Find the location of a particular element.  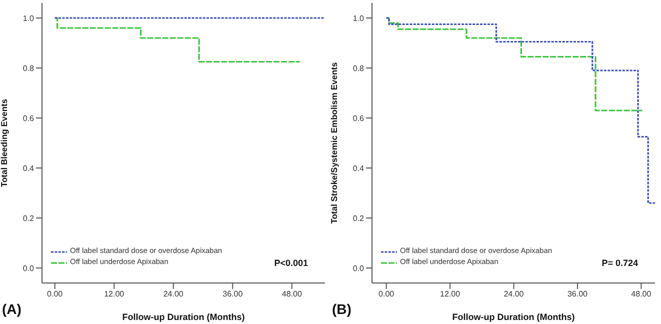

text: (A) is located at coordinates (12, 309).